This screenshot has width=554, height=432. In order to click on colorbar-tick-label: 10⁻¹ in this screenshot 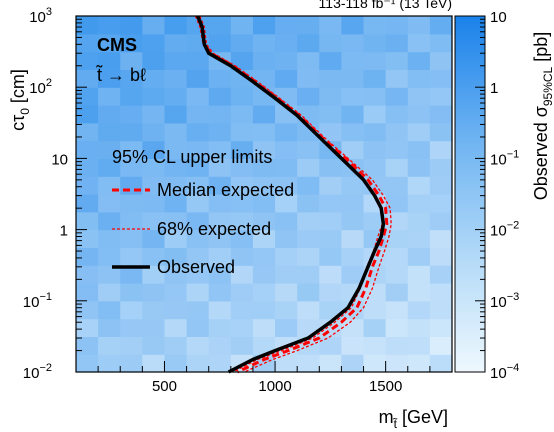, I will do `click(504, 158)`.